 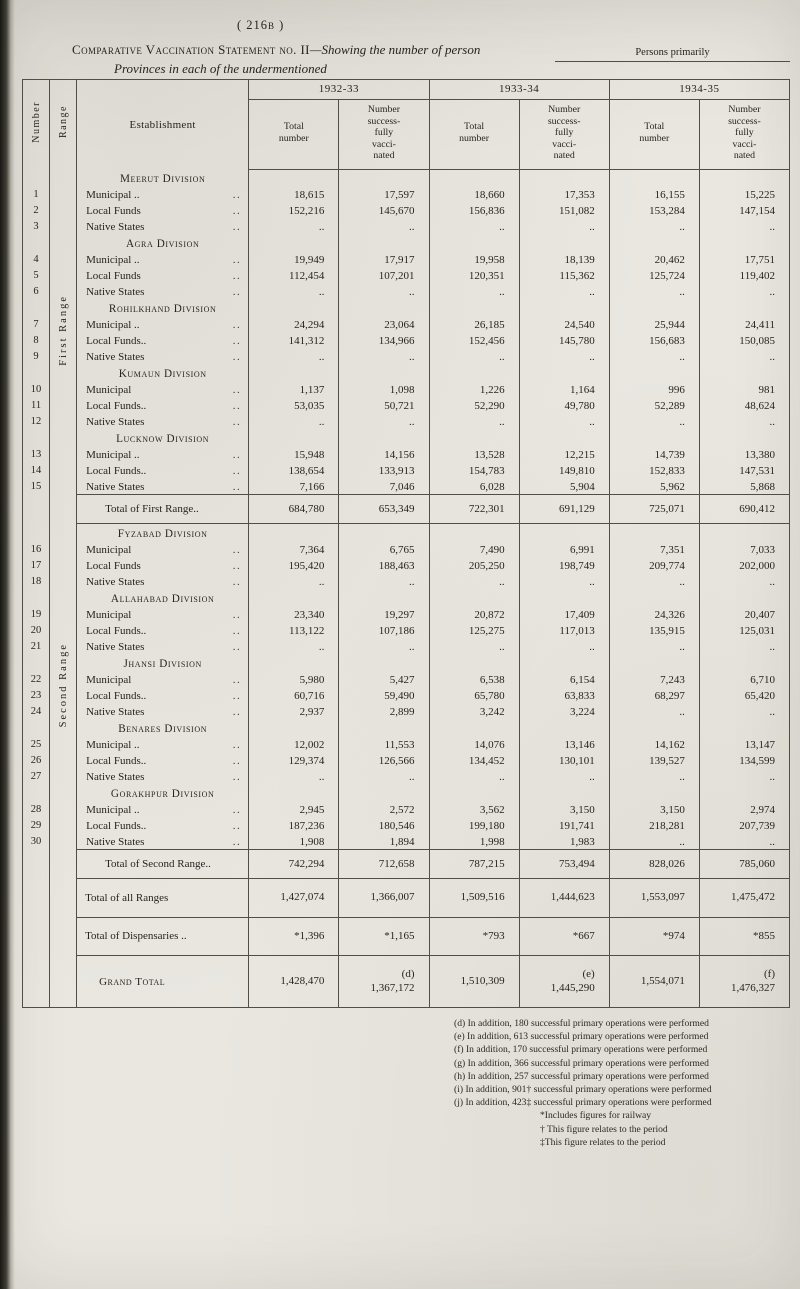 What do you see at coordinates (383, 936) in the screenshot?
I see `grand-row-value: *1,165` at bounding box center [383, 936].